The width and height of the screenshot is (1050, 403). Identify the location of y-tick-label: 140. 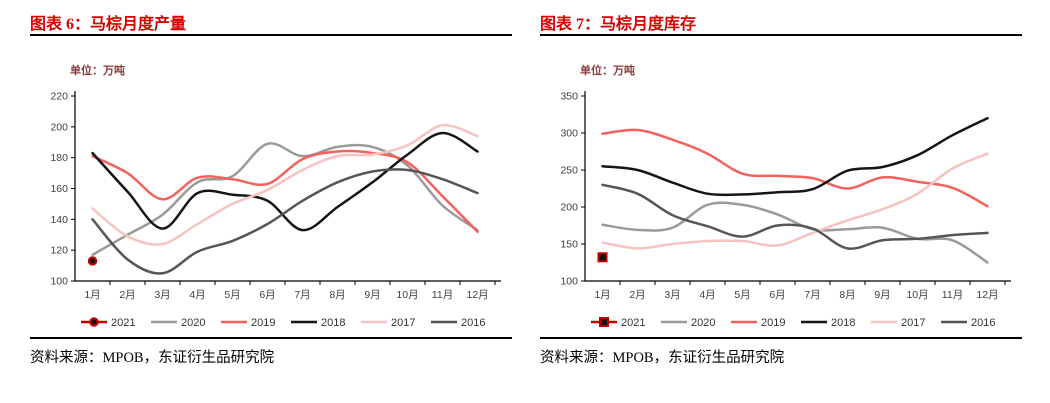
(59, 220).